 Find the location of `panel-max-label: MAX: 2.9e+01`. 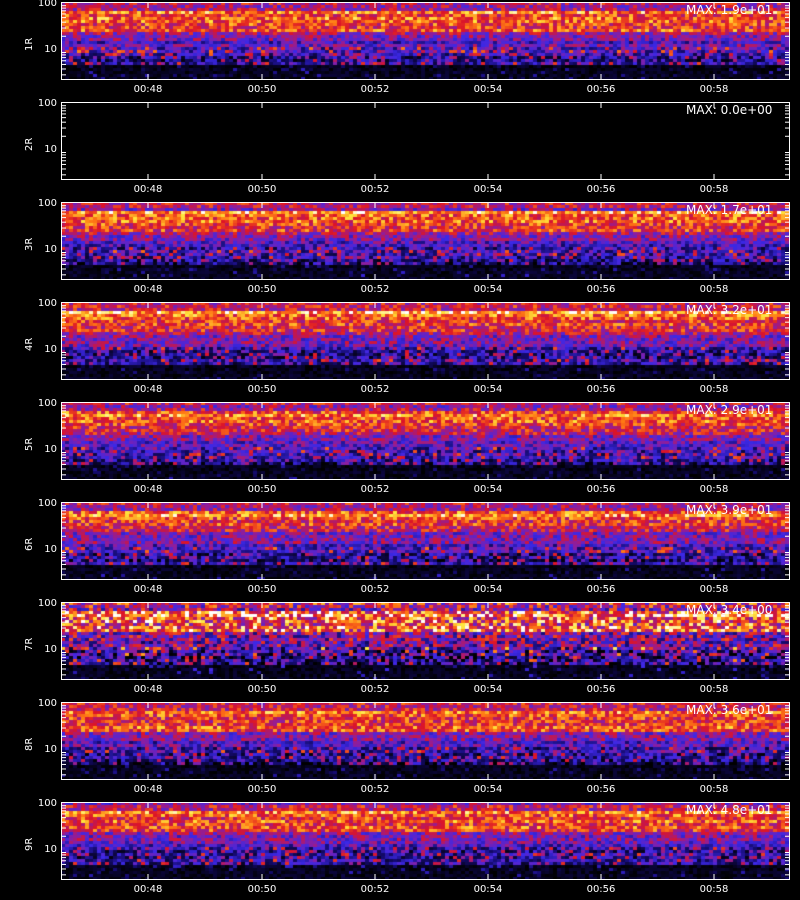

panel-max-label: MAX: 2.9e+01 is located at coordinates (729, 410).